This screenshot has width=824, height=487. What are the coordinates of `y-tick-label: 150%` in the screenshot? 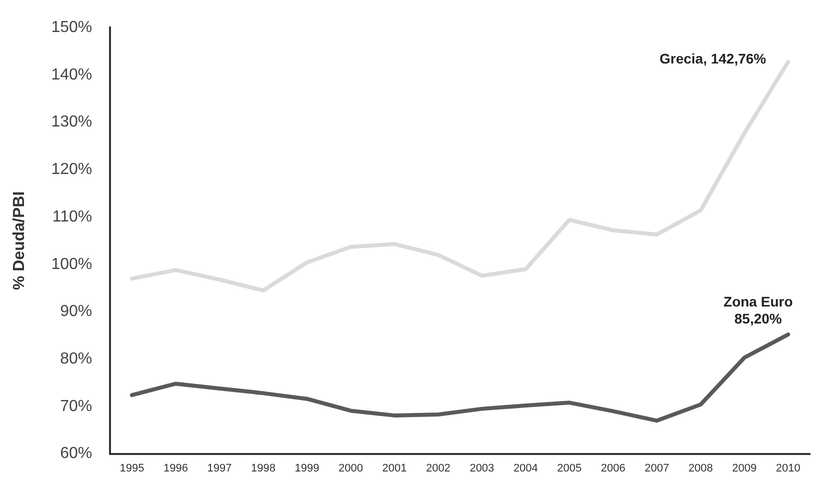 It's located at (71, 27).